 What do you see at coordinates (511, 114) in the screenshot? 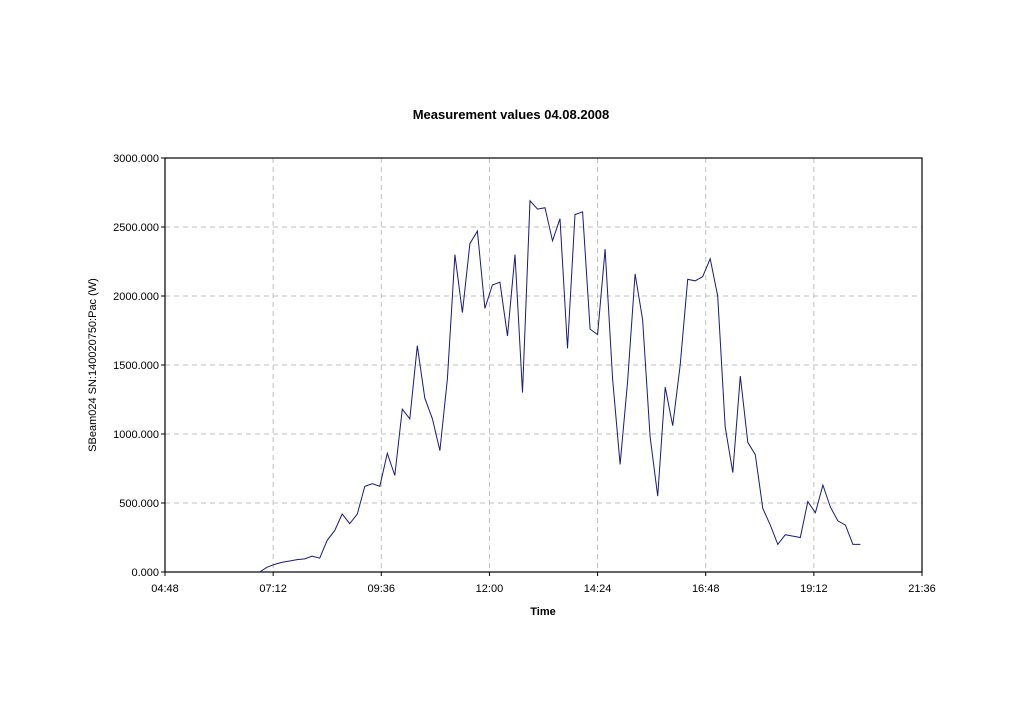
I see `chart-title: Measurement values 04.08.2008` at bounding box center [511, 114].